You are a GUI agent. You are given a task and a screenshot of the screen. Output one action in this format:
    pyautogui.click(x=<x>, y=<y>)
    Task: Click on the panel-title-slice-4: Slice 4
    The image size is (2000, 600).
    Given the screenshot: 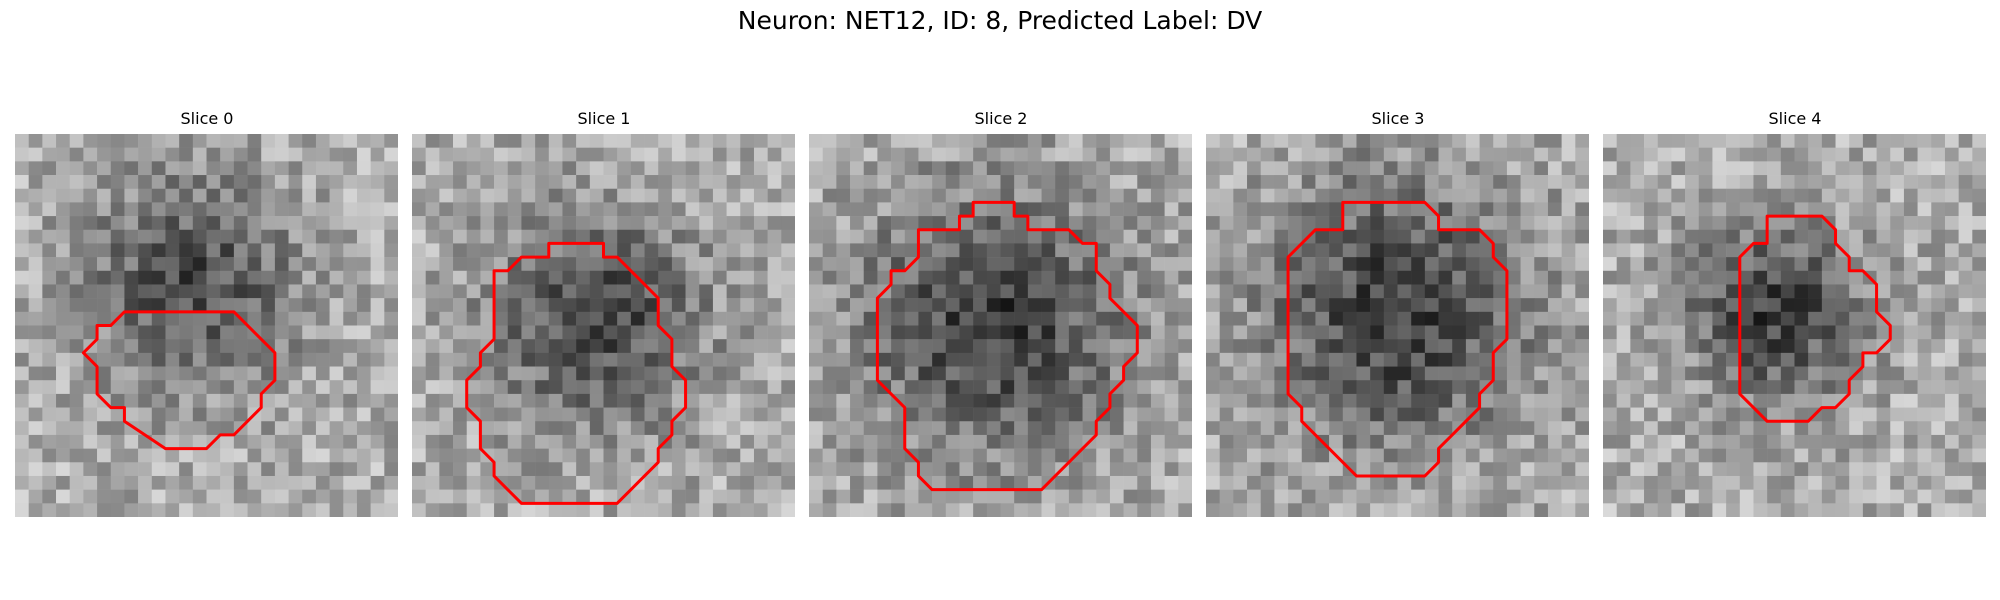 What is the action you would take?
    pyautogui.click(x=1795, y=118)
    